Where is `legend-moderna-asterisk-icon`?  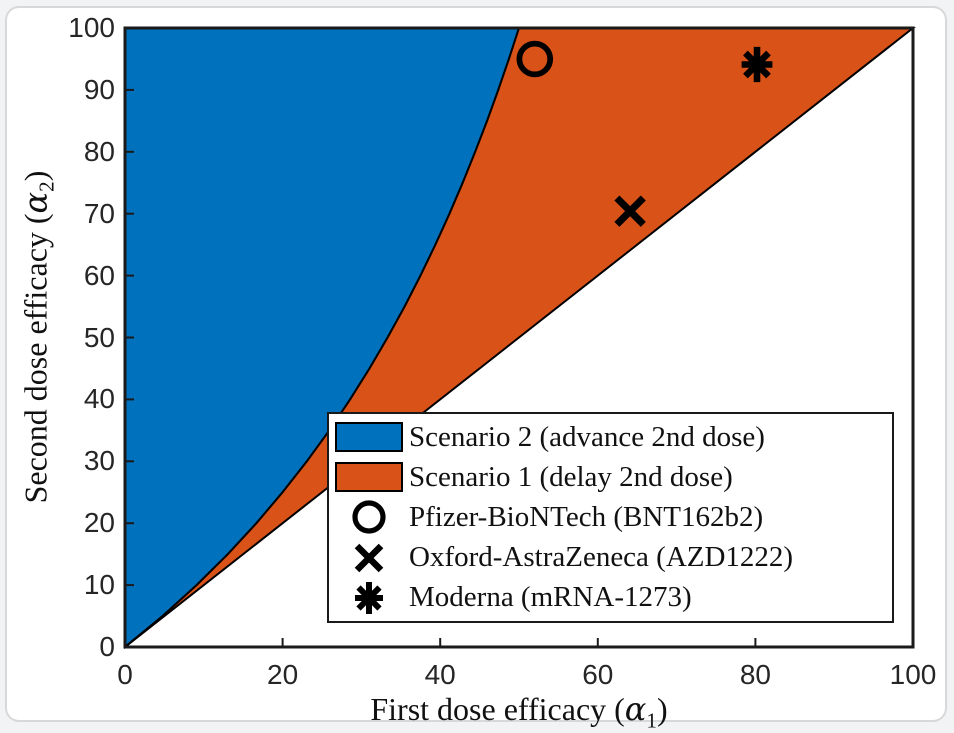 legend-moderna-asterisk-icon is located at coordinates (369, 597).